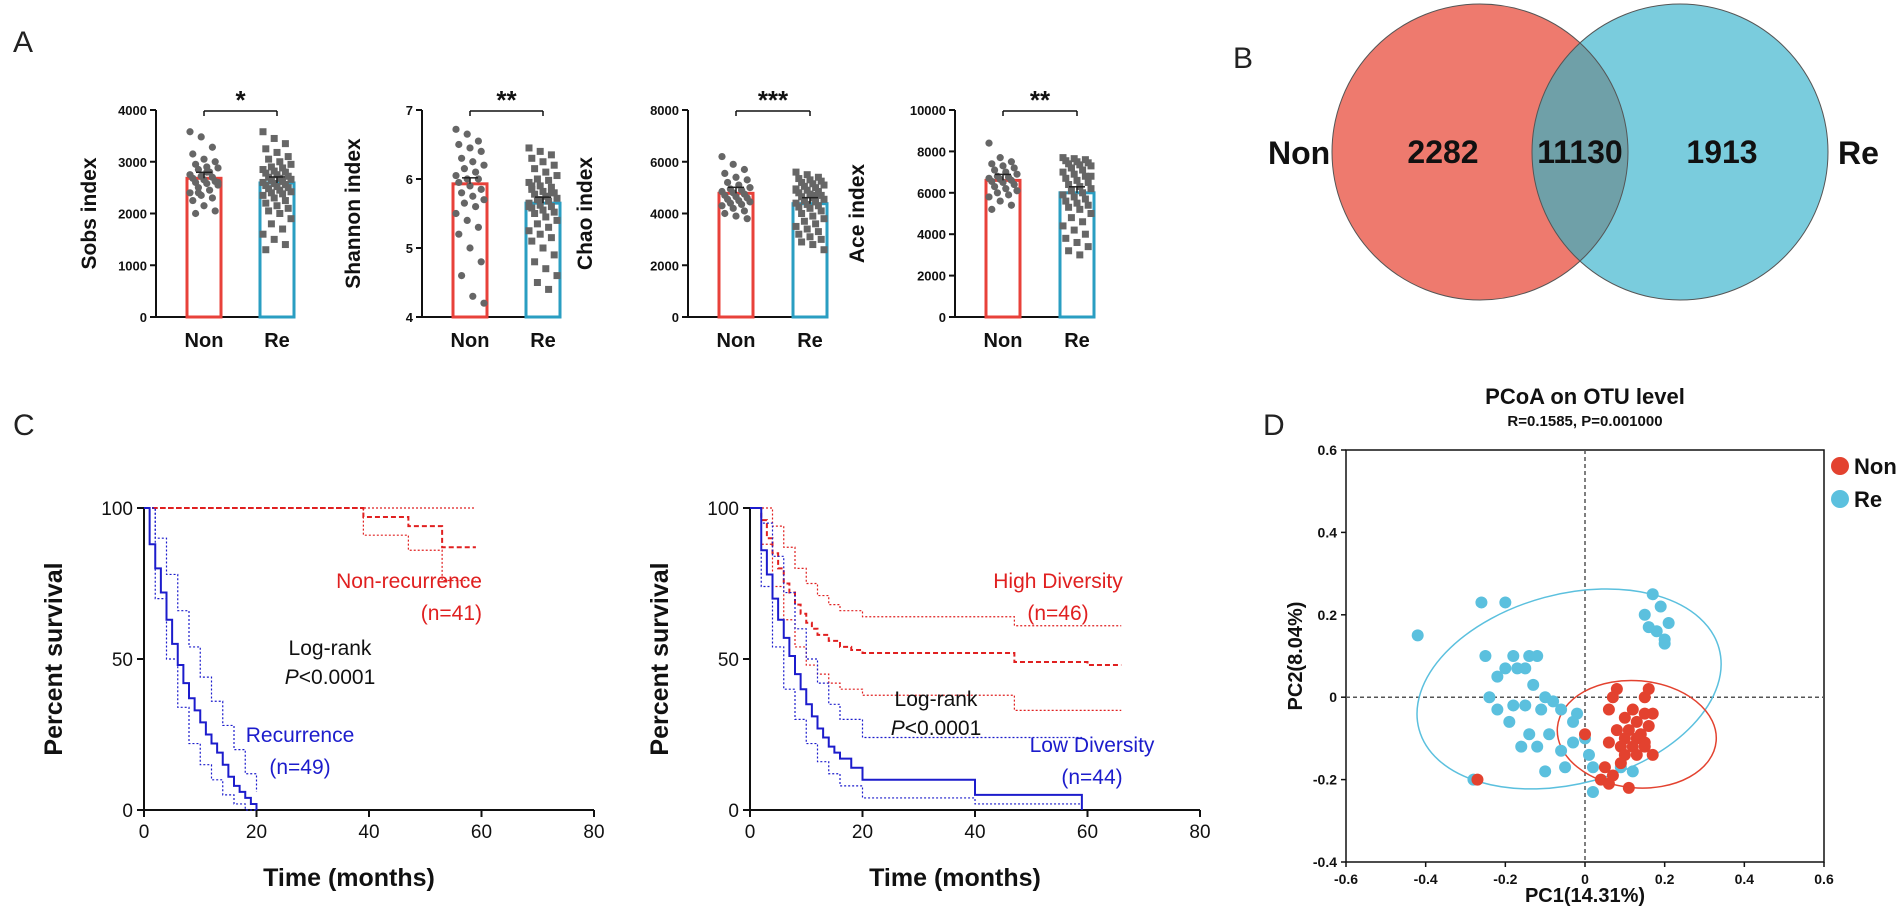  What do you see at coordinates (723, 509) in the screenshot?
I see `y-tick-label: 100` at bounding box center [723, 509].